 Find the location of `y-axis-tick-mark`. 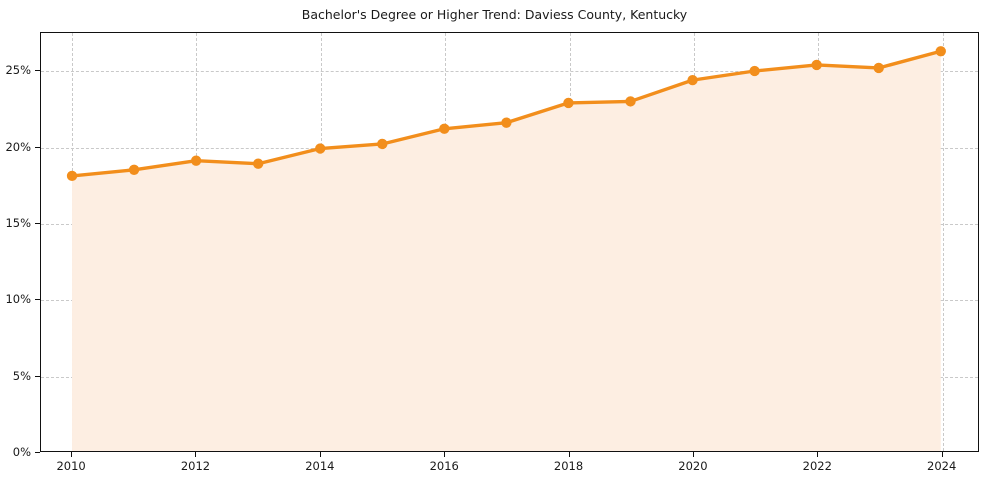

y-axis-tick-mark is located at coordinates (37, 452).